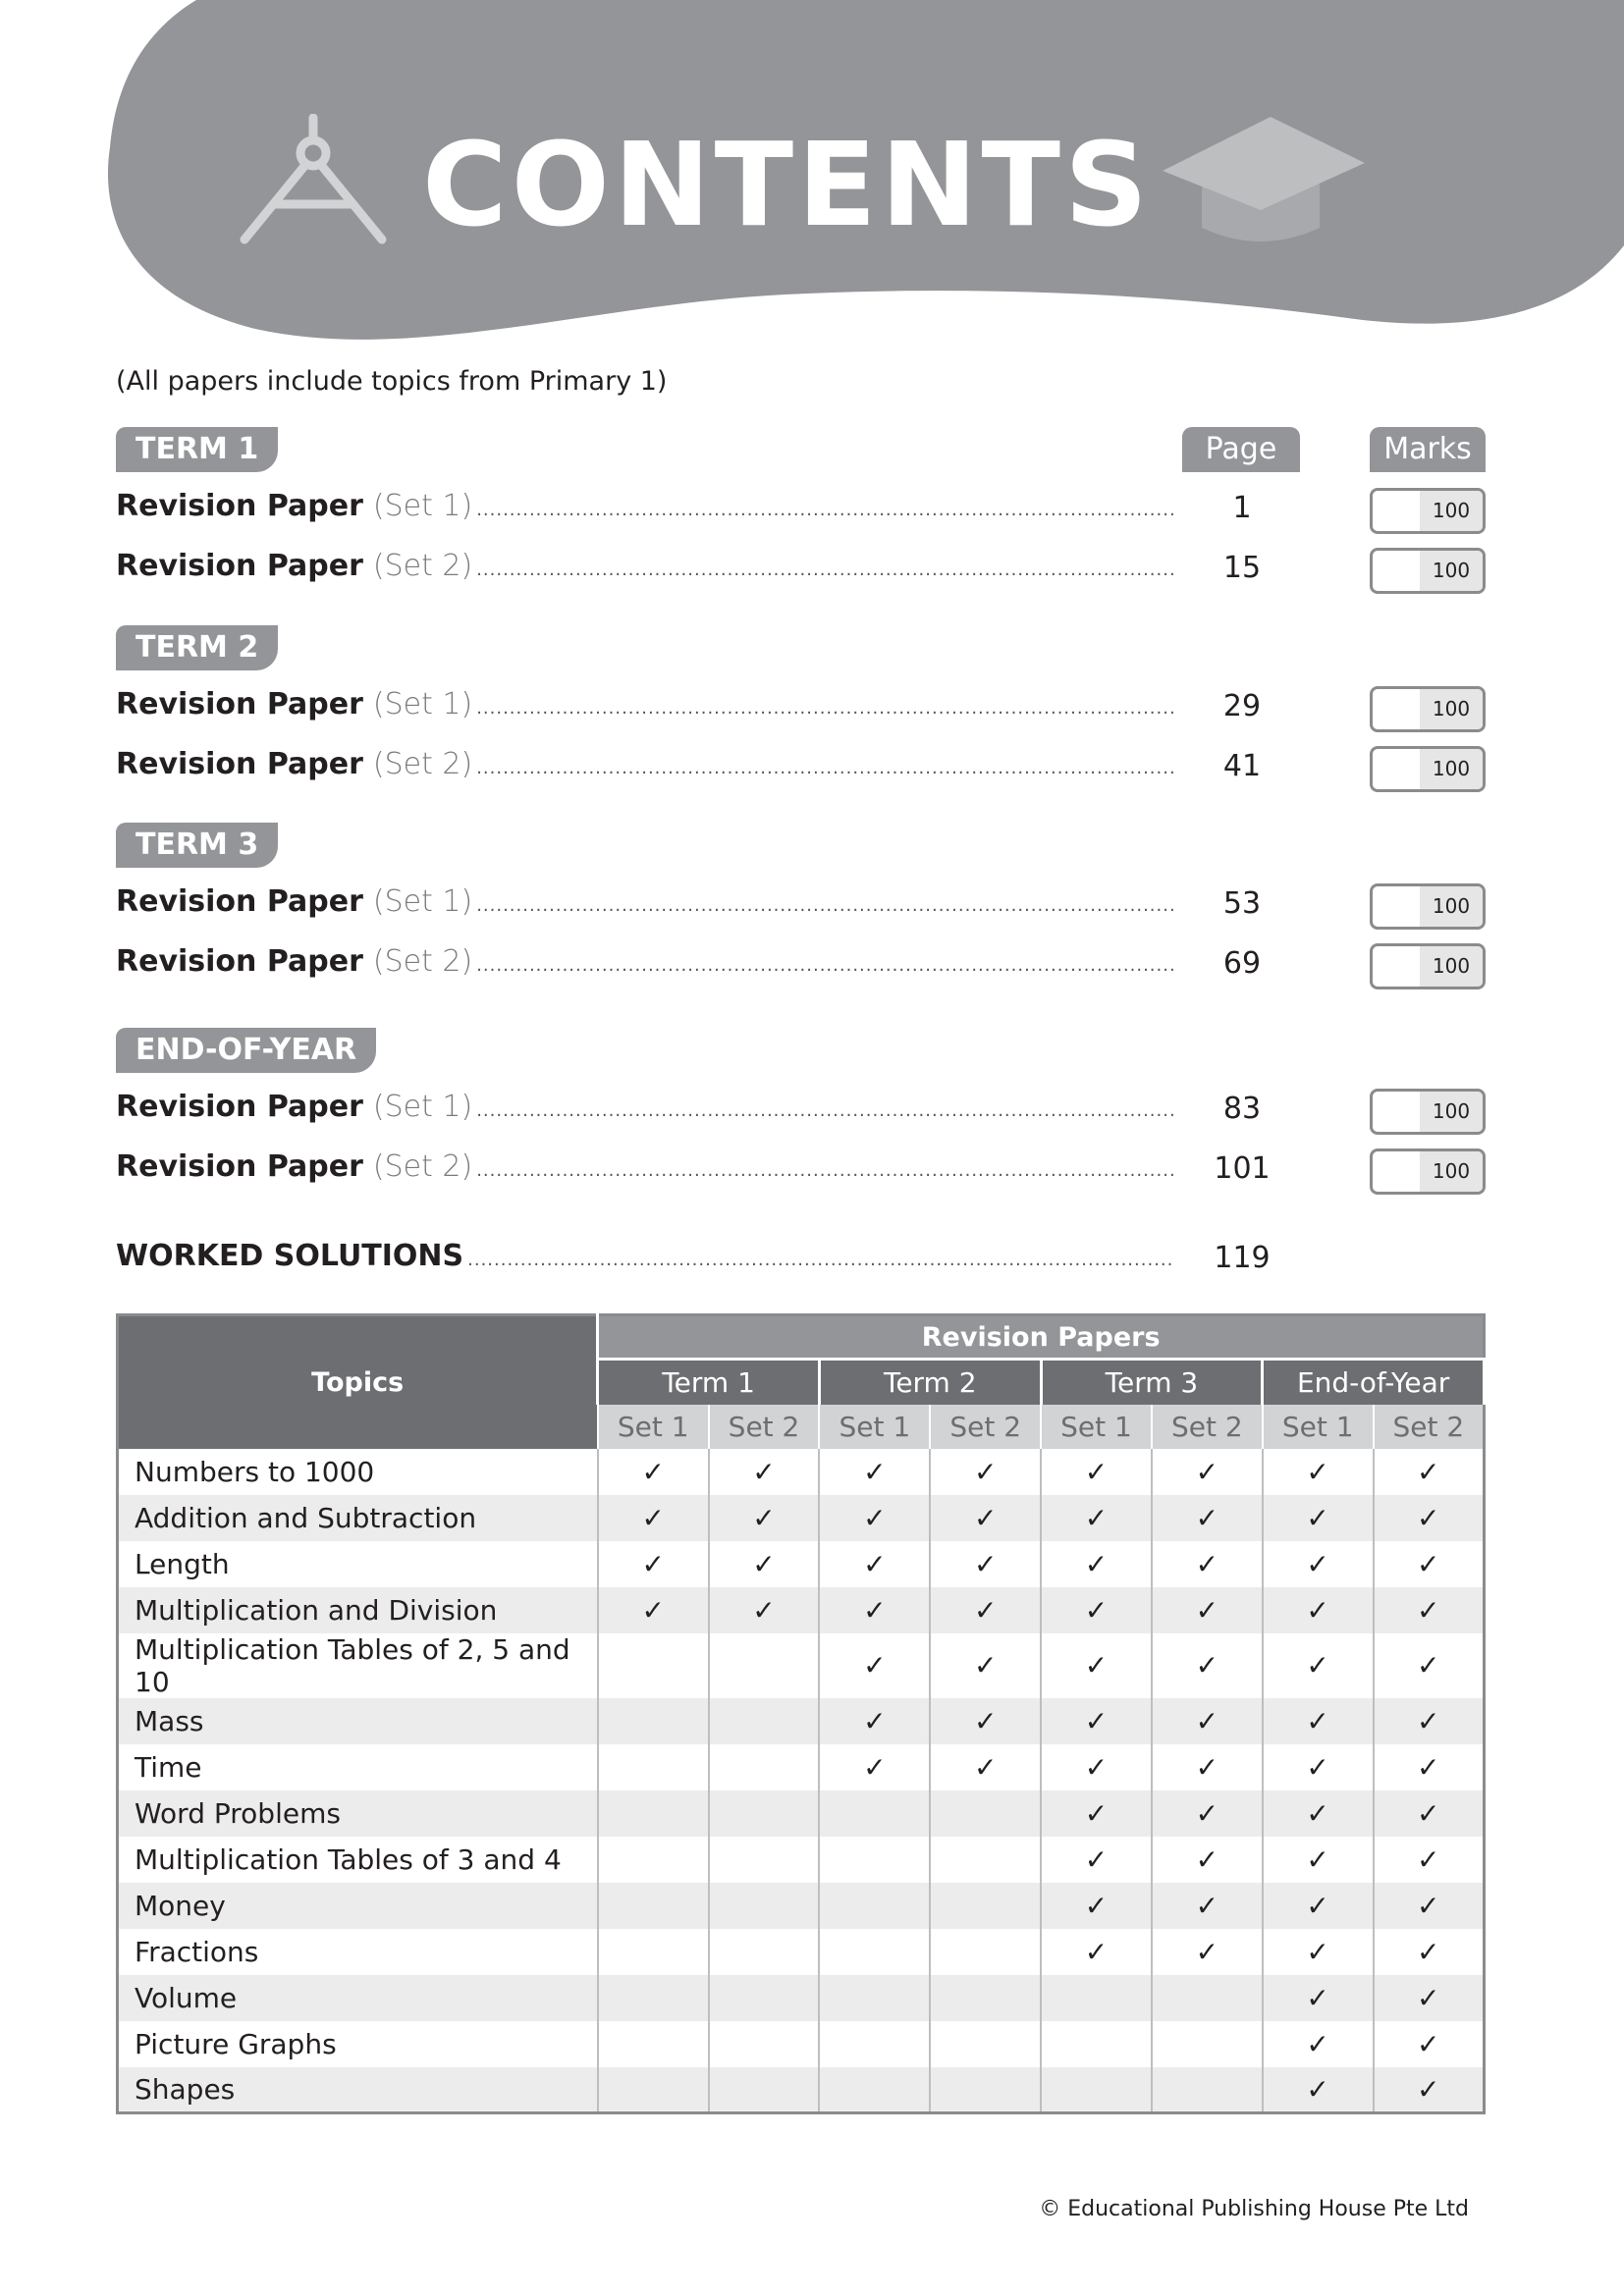 The width and height of the screenshot is (1624, 2296). Describe the element at coordinates (1242, 1109) in the screenshot. I see `page-number: 83` at that location.